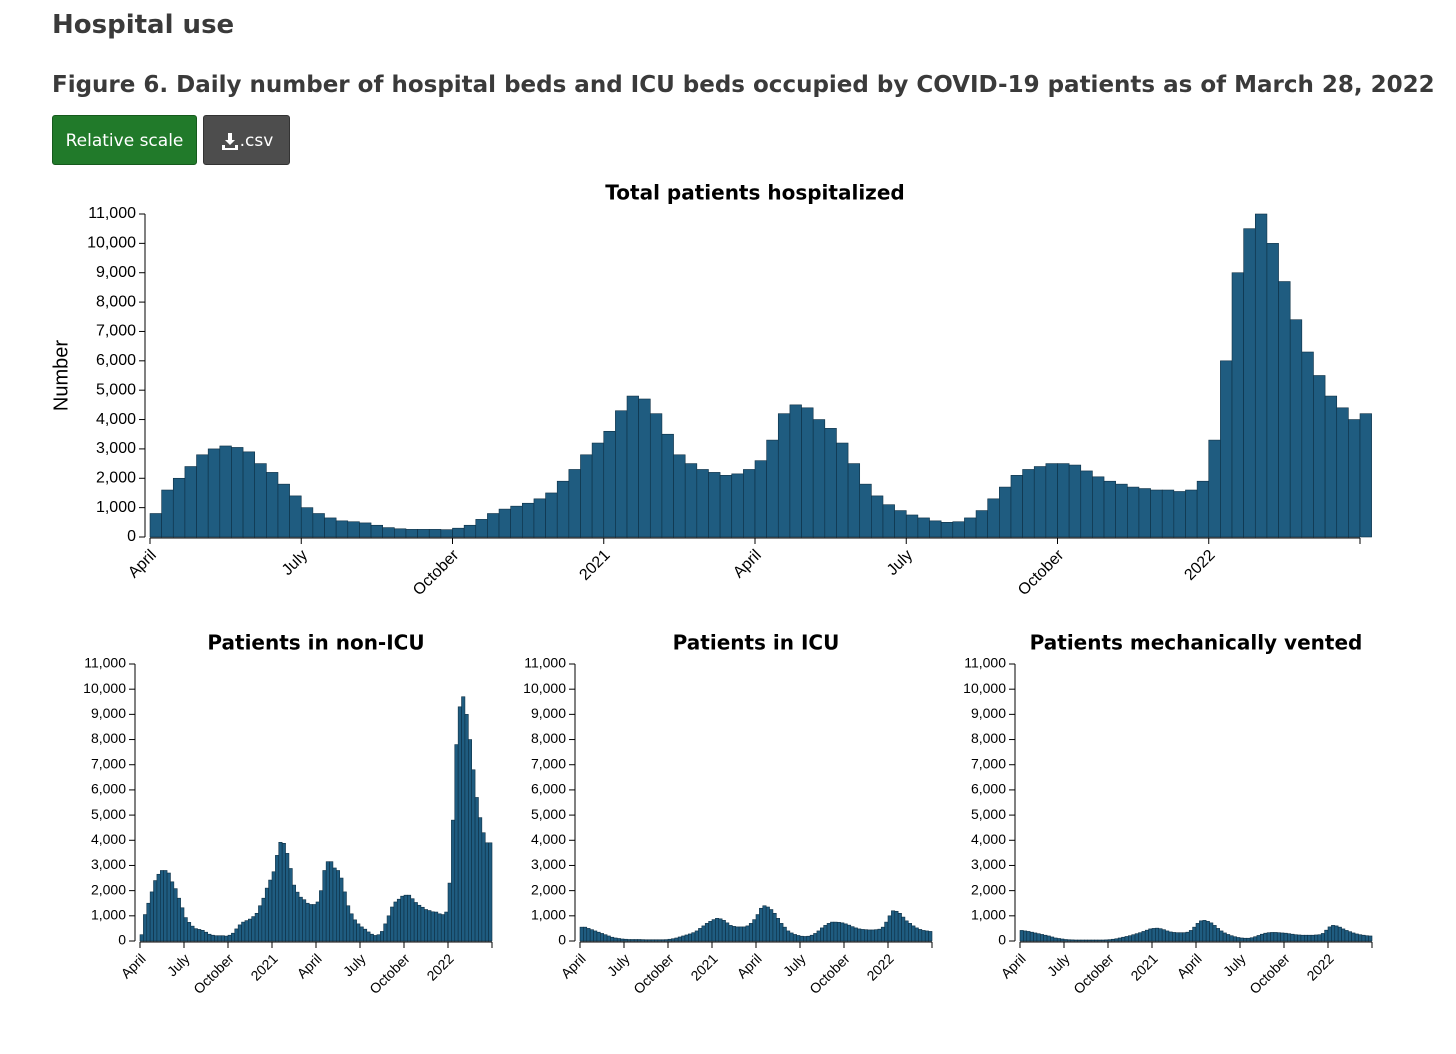 The width and height of the screenshot is (1456, 1054). What do you see at coordinates (1196, 643) in the screenshot?
I see `chart-title: Patients mechanically vented` at bounding box center [1196, 643].